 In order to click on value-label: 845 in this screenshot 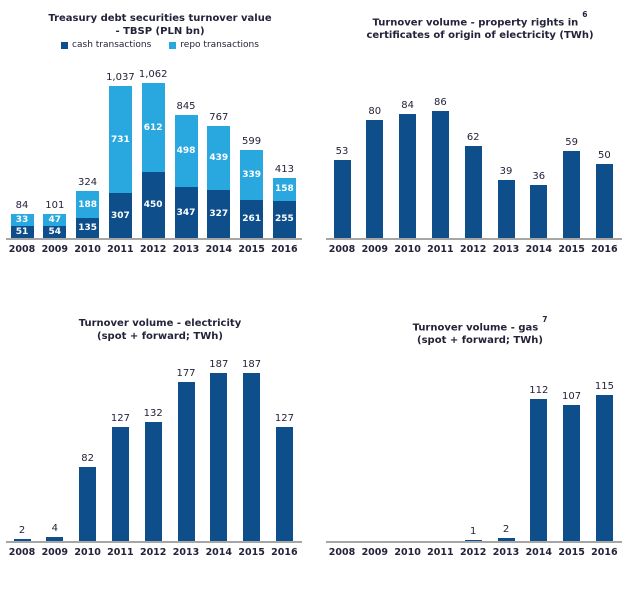, I will do `click(186, 106)`.